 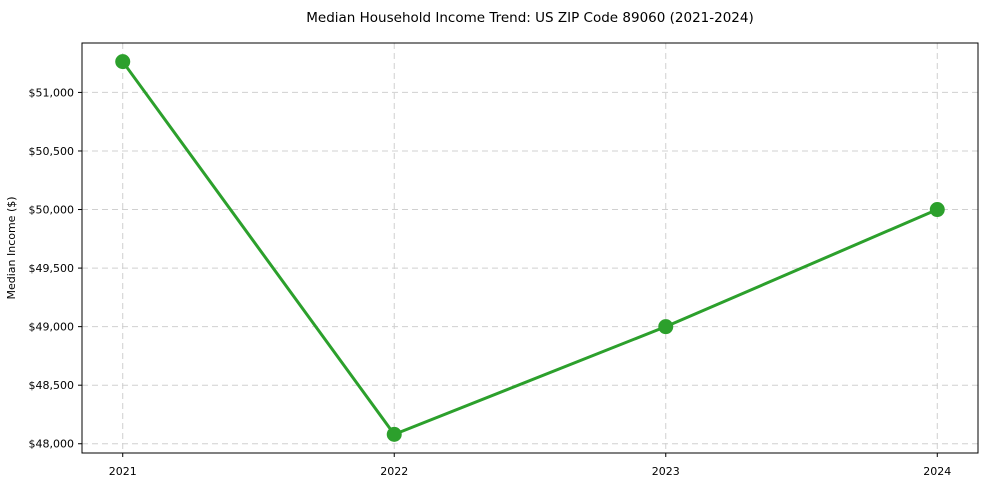 What do you see at coordinates (52, 92) in the screenshot?
I see `y-tick-label: $51,000` at bounding box center [52, 92].